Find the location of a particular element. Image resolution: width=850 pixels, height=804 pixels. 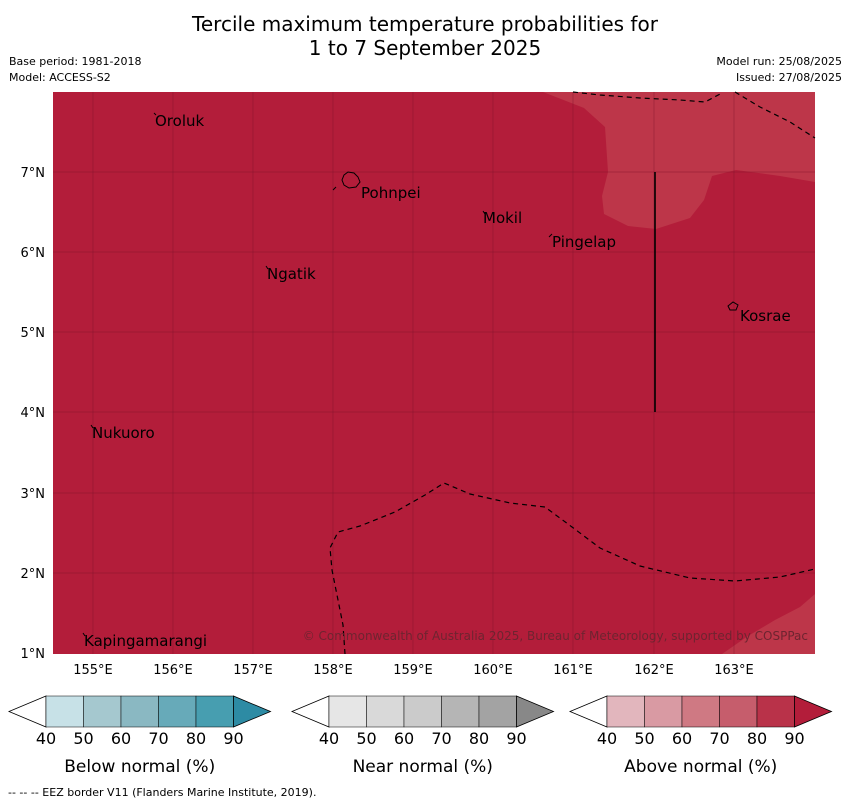

place-label-ngatik: Ngatik is located at coordinates (291, 274).